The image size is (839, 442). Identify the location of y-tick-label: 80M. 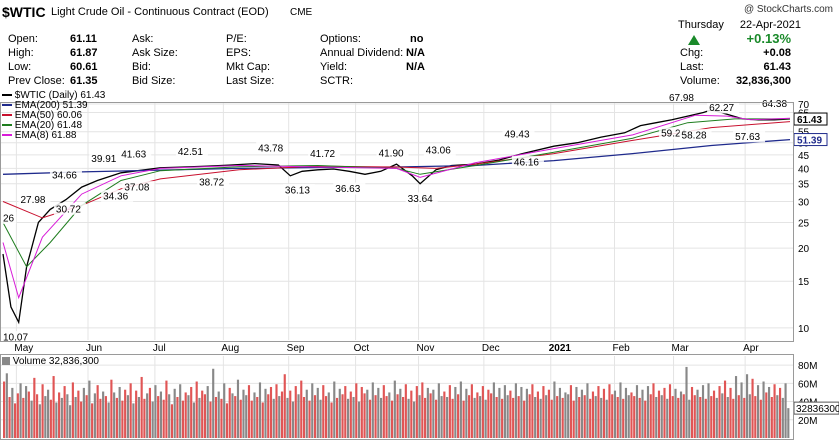
(807, 366).